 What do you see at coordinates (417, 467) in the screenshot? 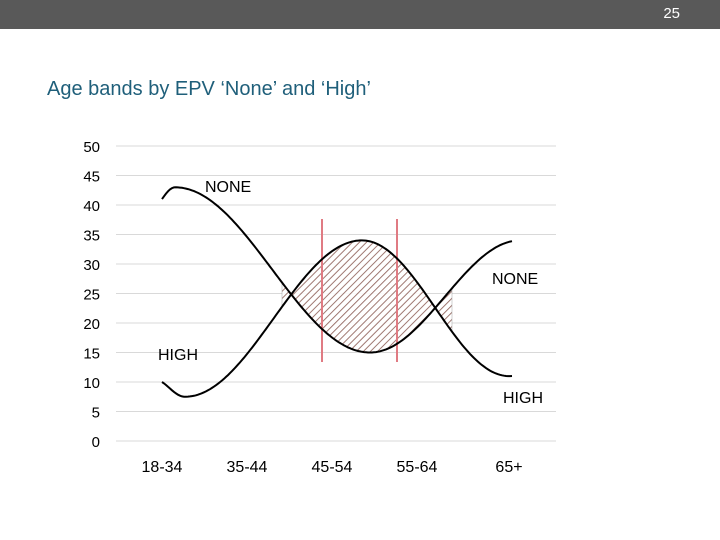
I see `x-tick-label: 55-64` at bounding box center [417, 467].